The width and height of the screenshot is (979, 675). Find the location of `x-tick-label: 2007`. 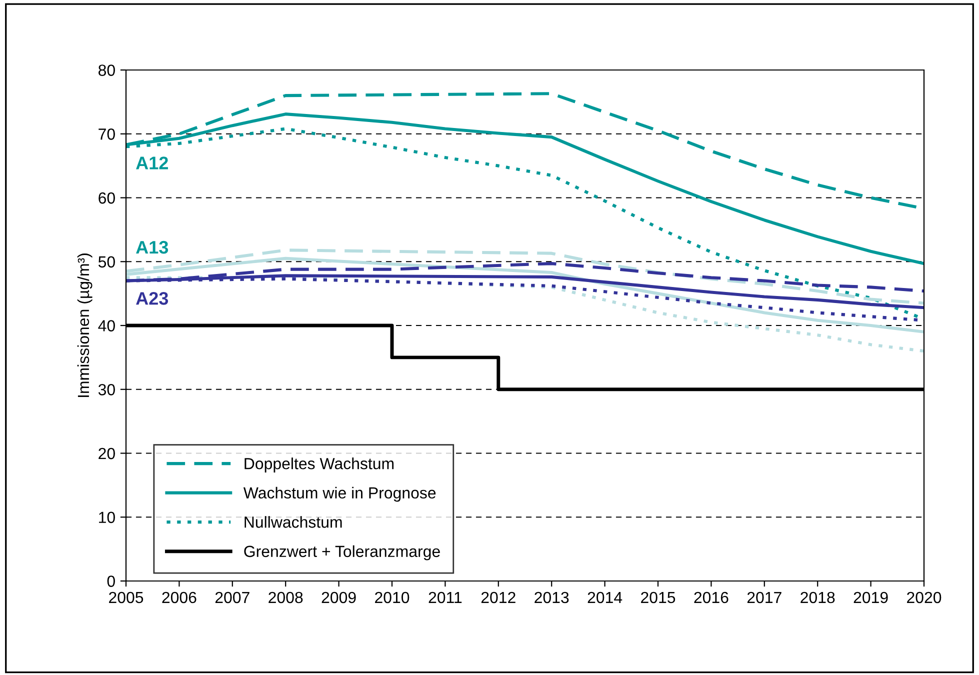

x-tick-label: 2007 is located at coordinates (232, 598).